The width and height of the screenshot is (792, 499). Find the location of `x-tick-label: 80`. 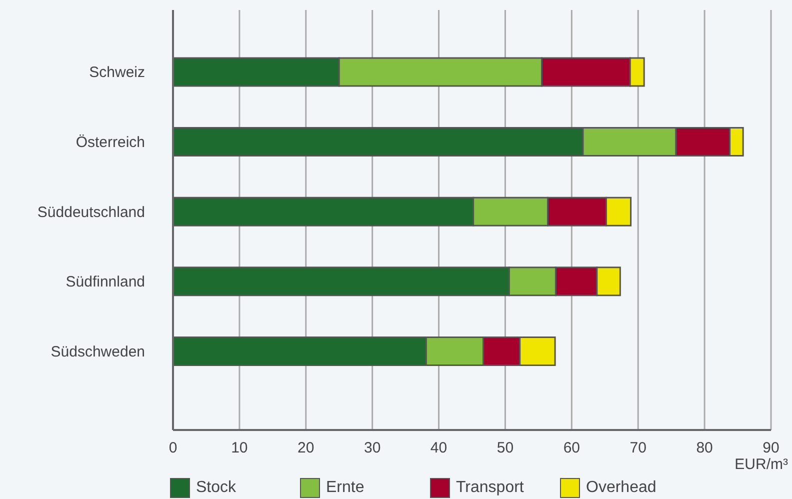

x-tick-label: 80 is located at coordinates (704, 448).